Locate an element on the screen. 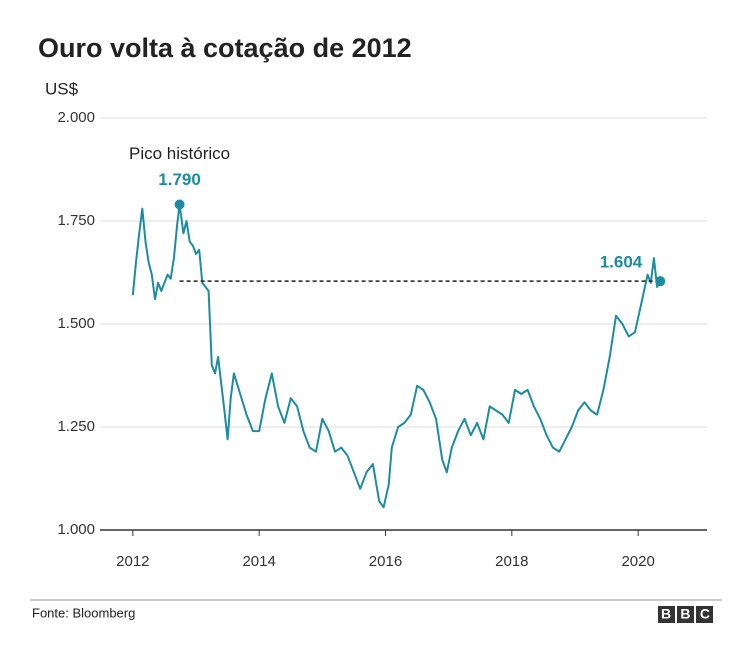 The height and width of the screenshot is (646, 750). y-tick-label: 1.250 is located at coordinates (76, 426).